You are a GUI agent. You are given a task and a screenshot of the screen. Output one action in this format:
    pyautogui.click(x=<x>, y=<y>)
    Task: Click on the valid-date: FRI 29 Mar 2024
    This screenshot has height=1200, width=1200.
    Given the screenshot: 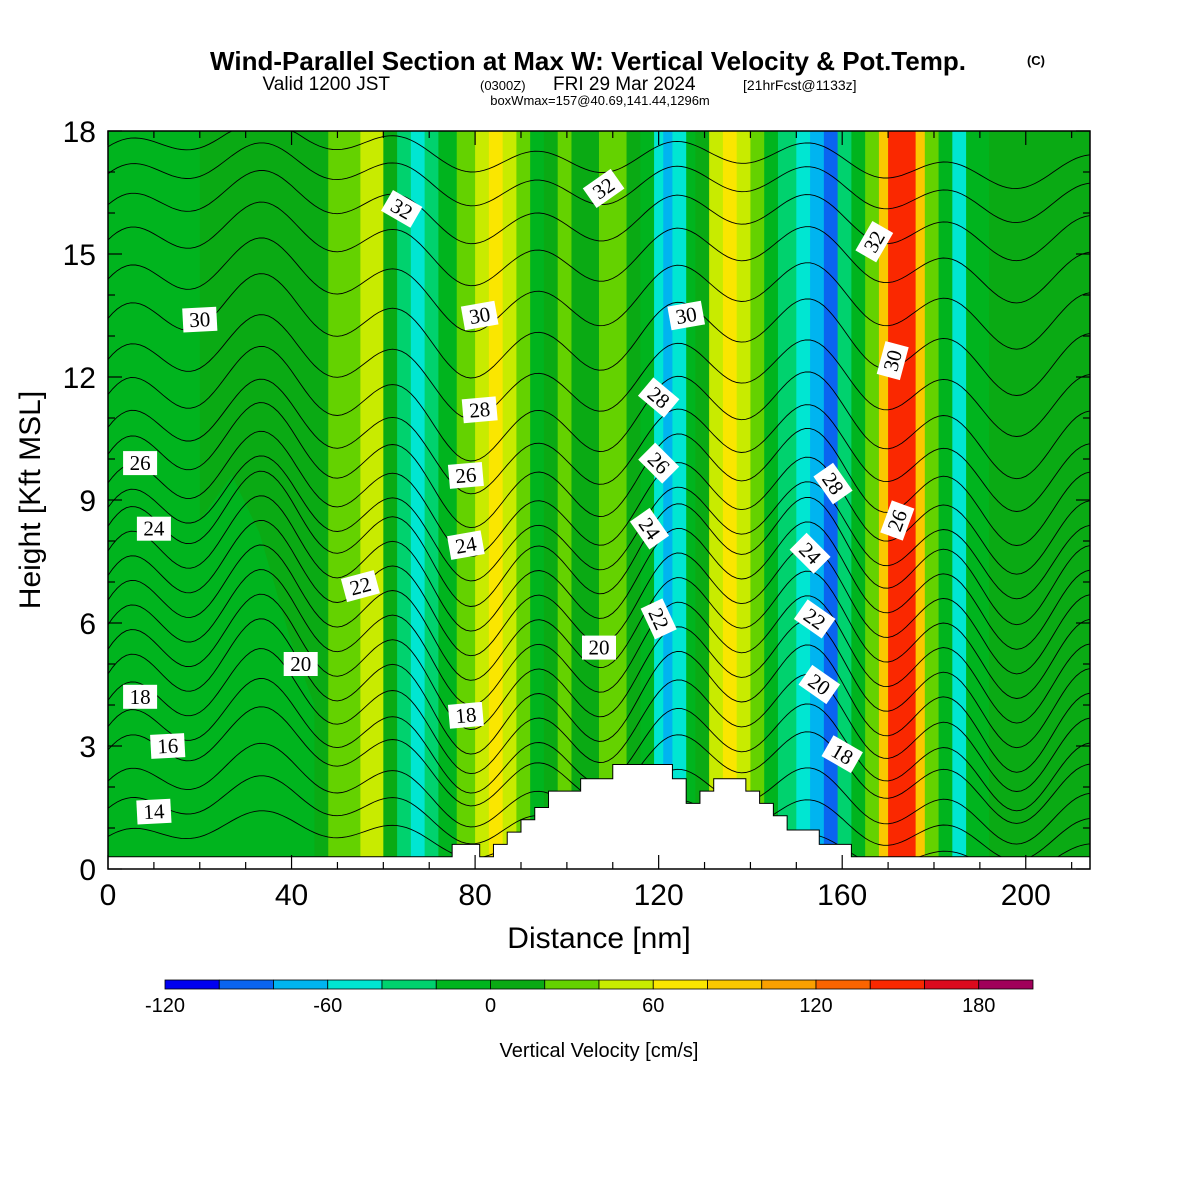 What is the action you would take?
    pyautogui.click(x=624, y=84)
    